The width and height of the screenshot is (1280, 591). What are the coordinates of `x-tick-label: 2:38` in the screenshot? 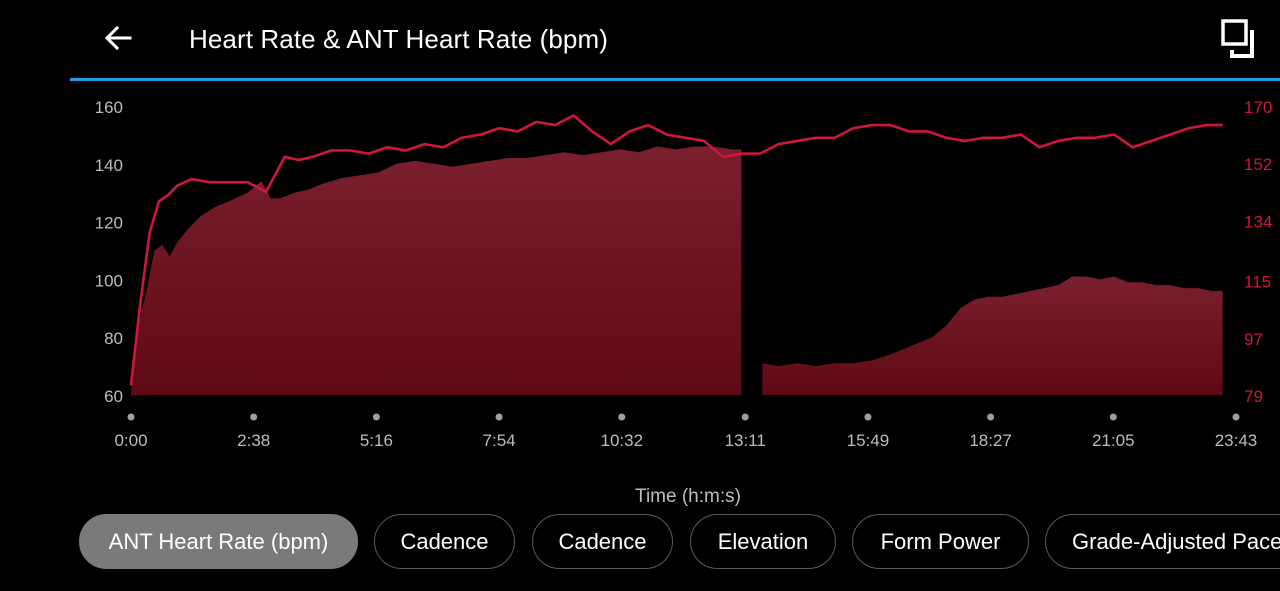 It's located at (253, 440).